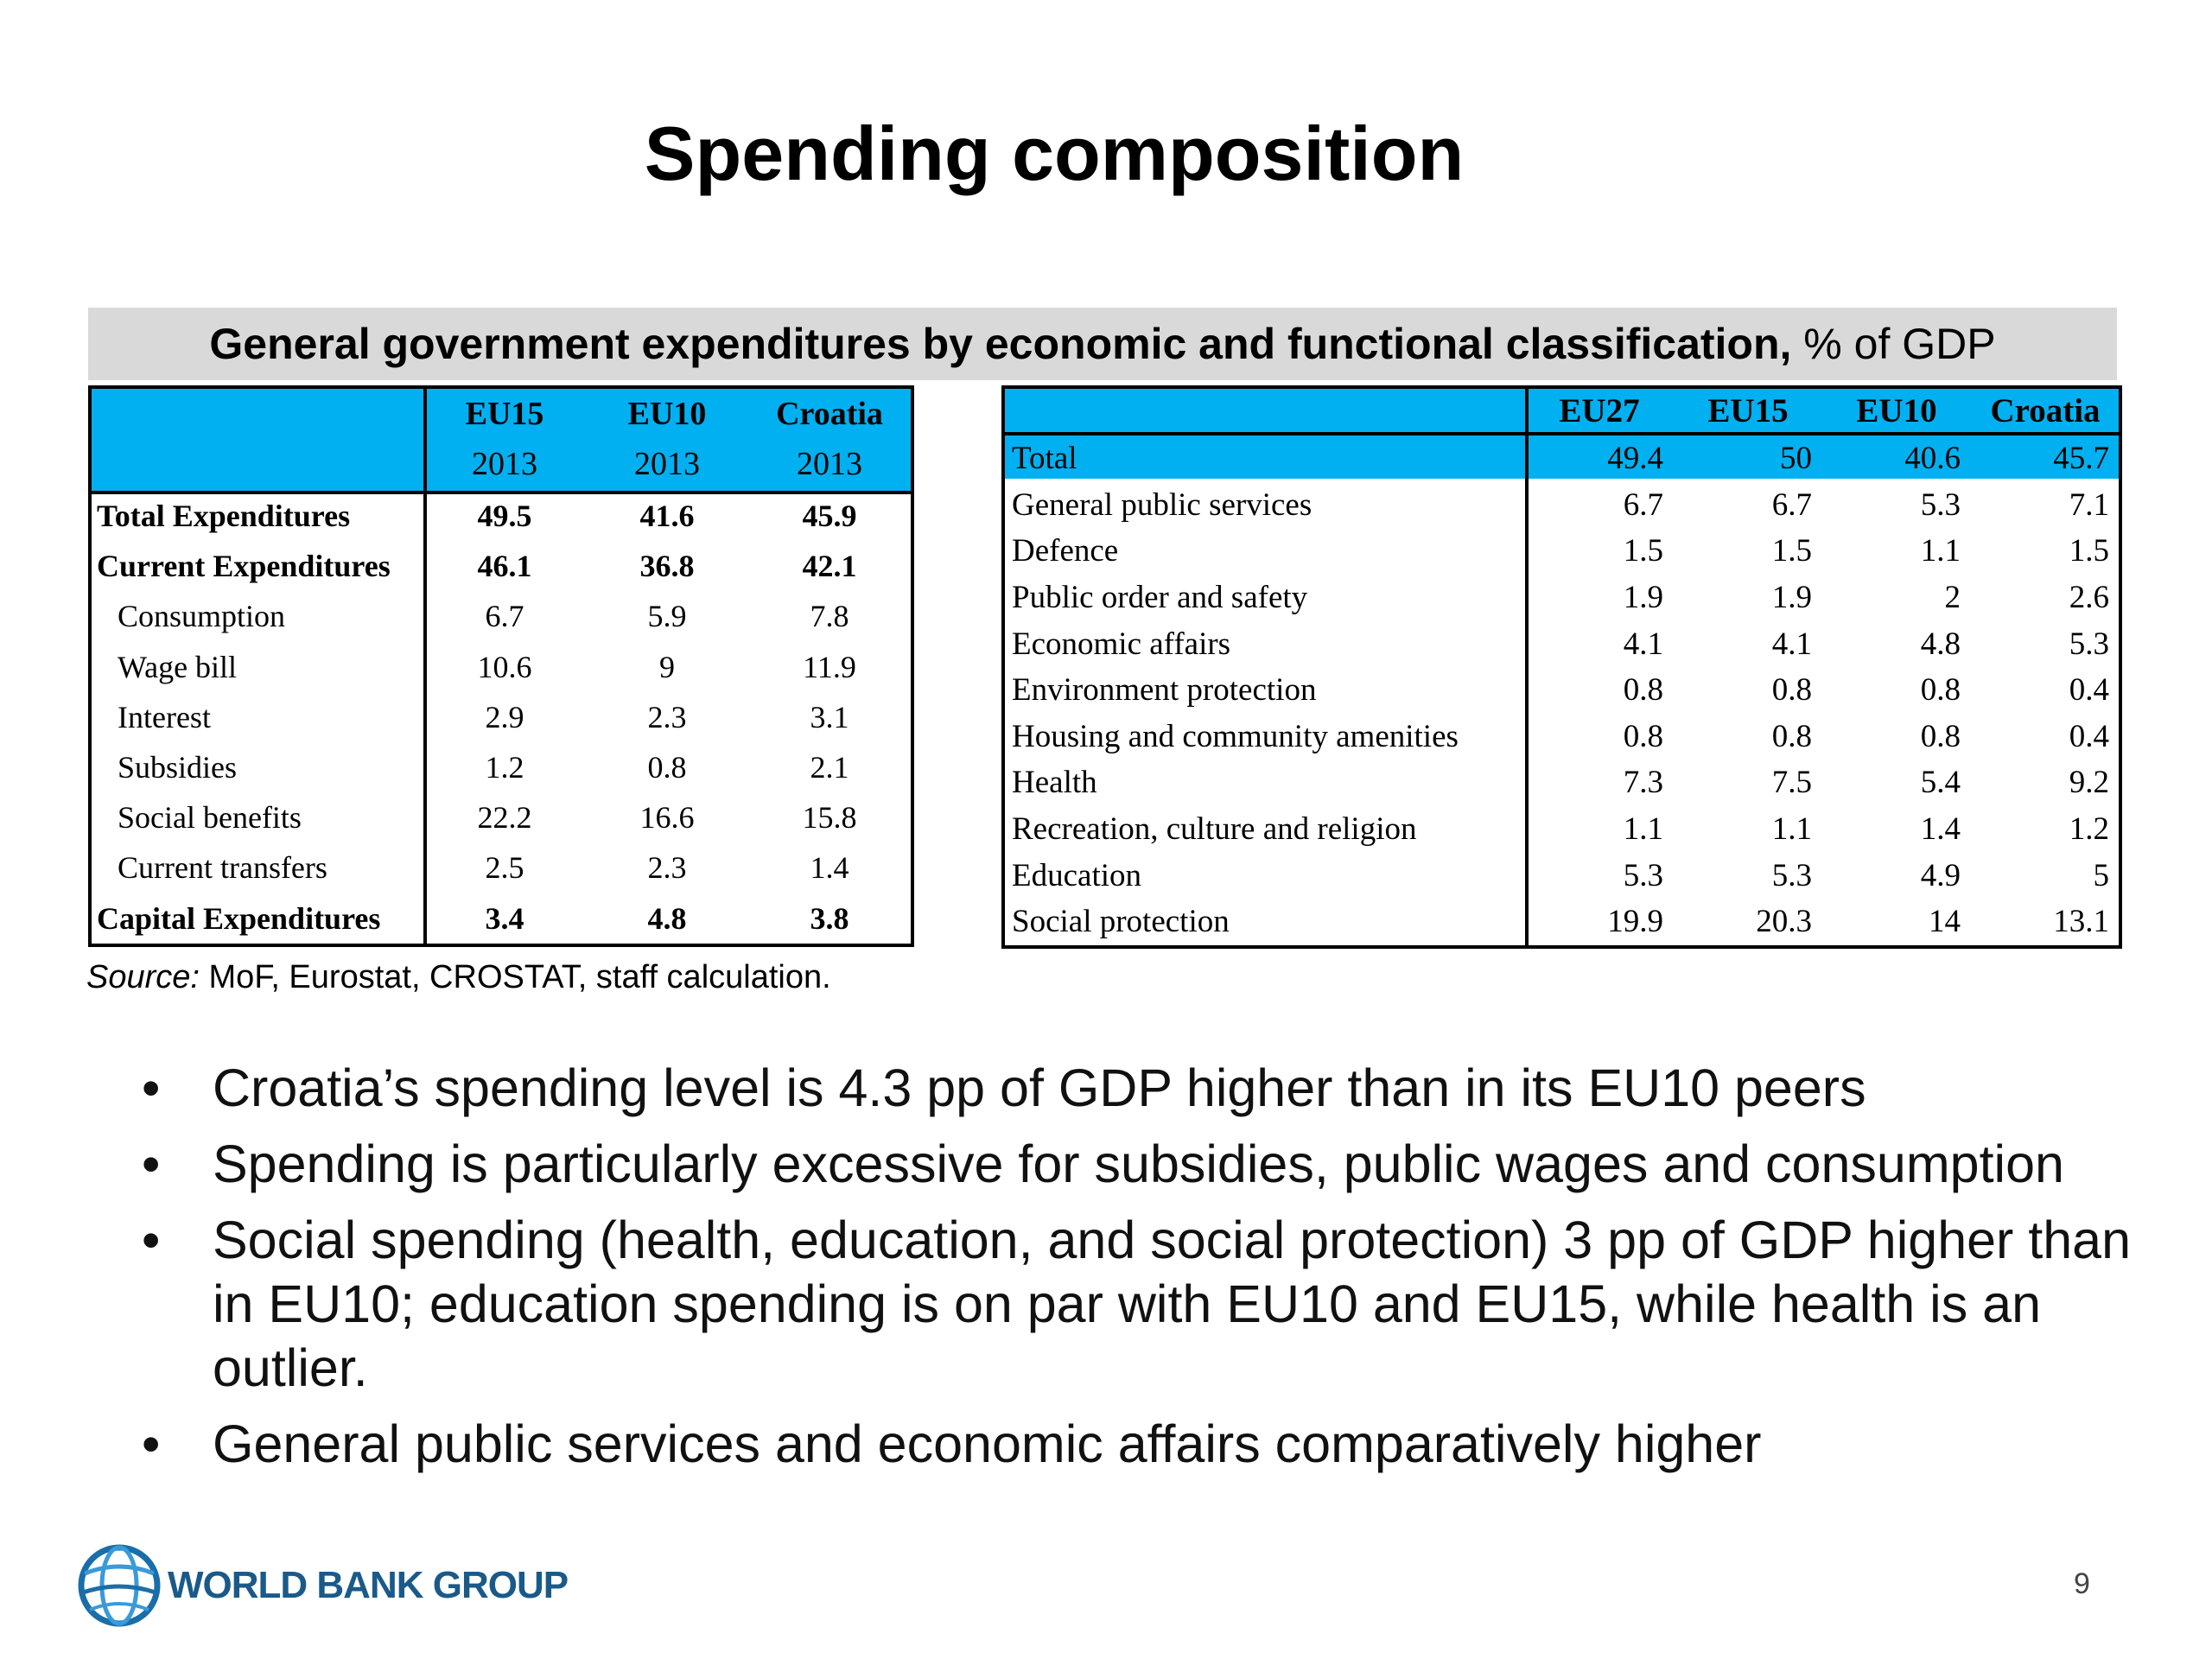 The width and height of the screenshot is (2212, 1659). I want to click on value-cell: 5.9, so click(667, 616).